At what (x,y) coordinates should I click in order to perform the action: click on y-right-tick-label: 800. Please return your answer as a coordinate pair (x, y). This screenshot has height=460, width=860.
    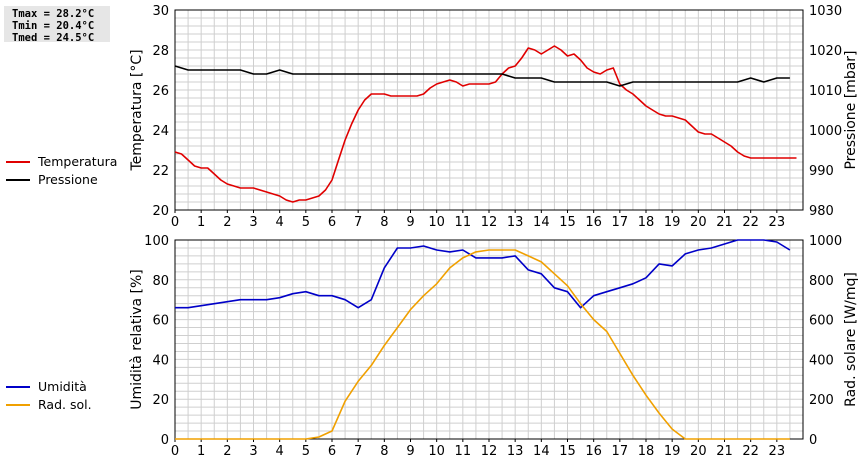
    Looking at the image, I should click on (821, 281).